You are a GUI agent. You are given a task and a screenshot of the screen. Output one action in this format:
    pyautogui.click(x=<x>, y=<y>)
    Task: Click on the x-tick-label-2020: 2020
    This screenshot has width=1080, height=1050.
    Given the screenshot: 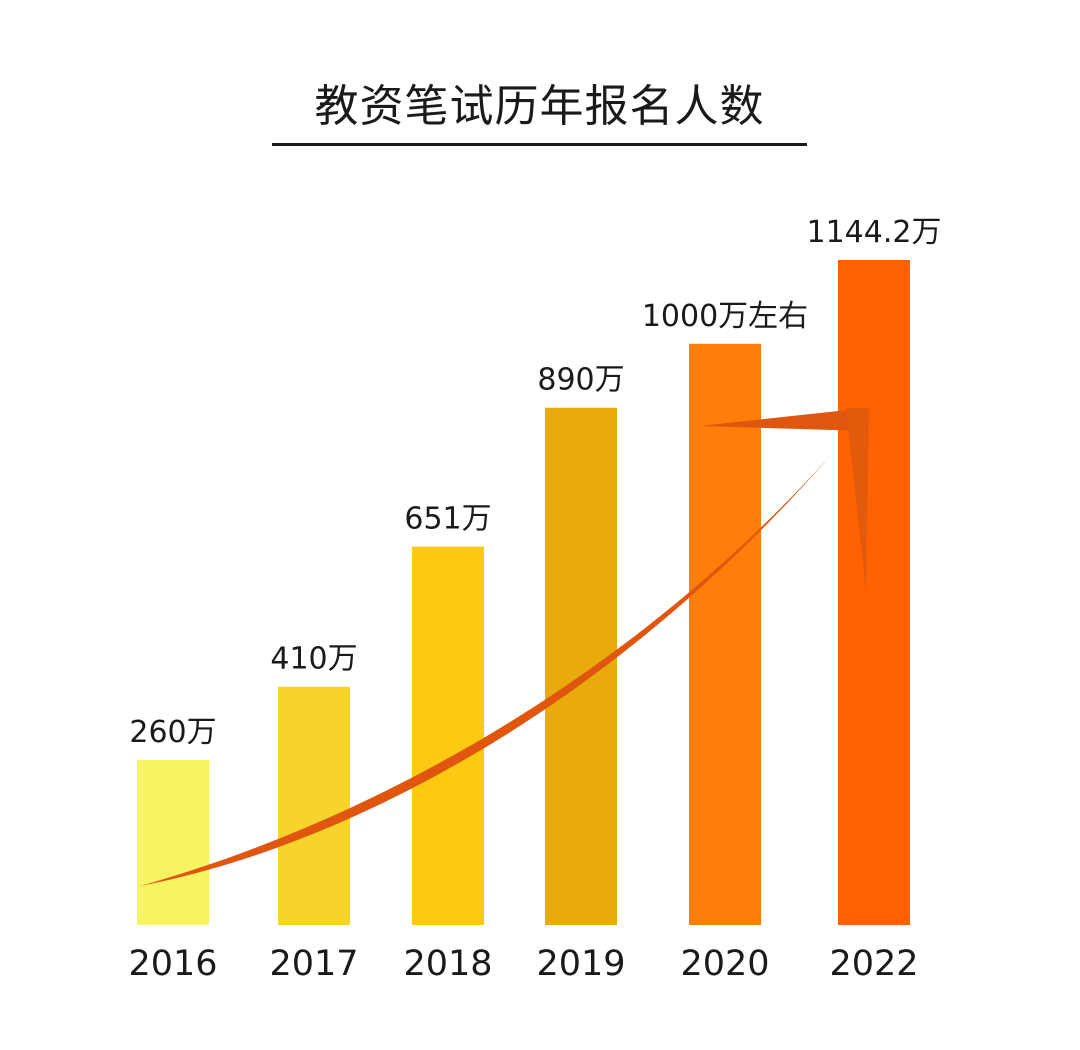 What is the action you would take?
    pyautogui.click(x=724, y=964)
    